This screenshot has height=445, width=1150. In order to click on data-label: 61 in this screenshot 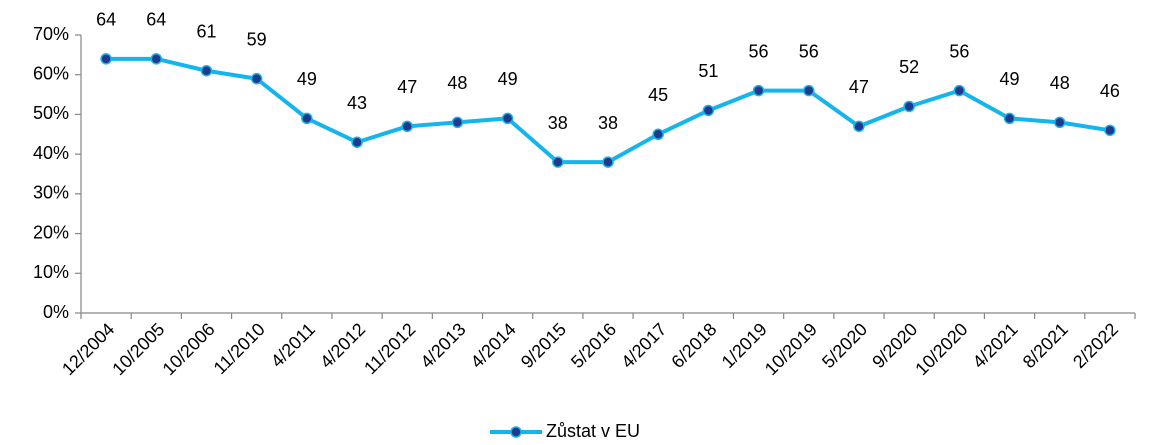, I will do `click(206, 31)`.